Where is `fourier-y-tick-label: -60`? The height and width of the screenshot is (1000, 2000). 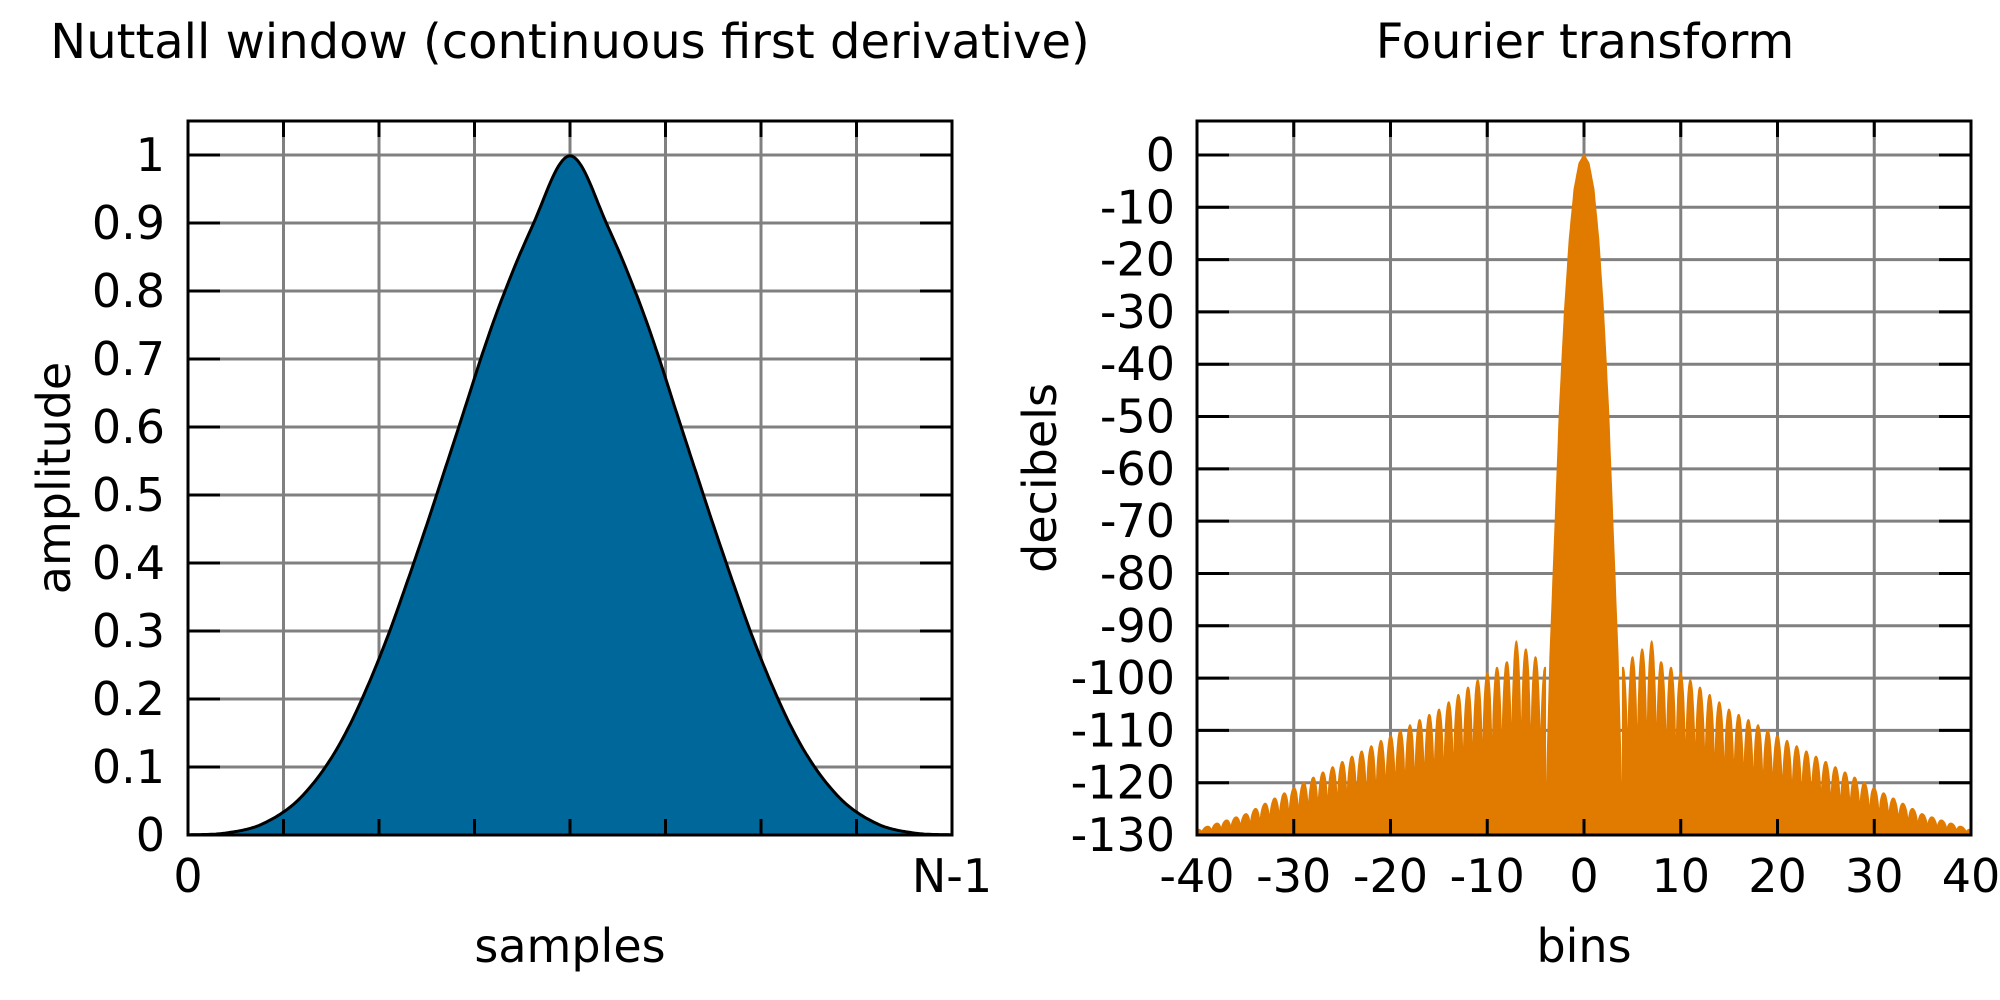 fourier-y-tick-label: -60 is located at coordinates (1137, 469).